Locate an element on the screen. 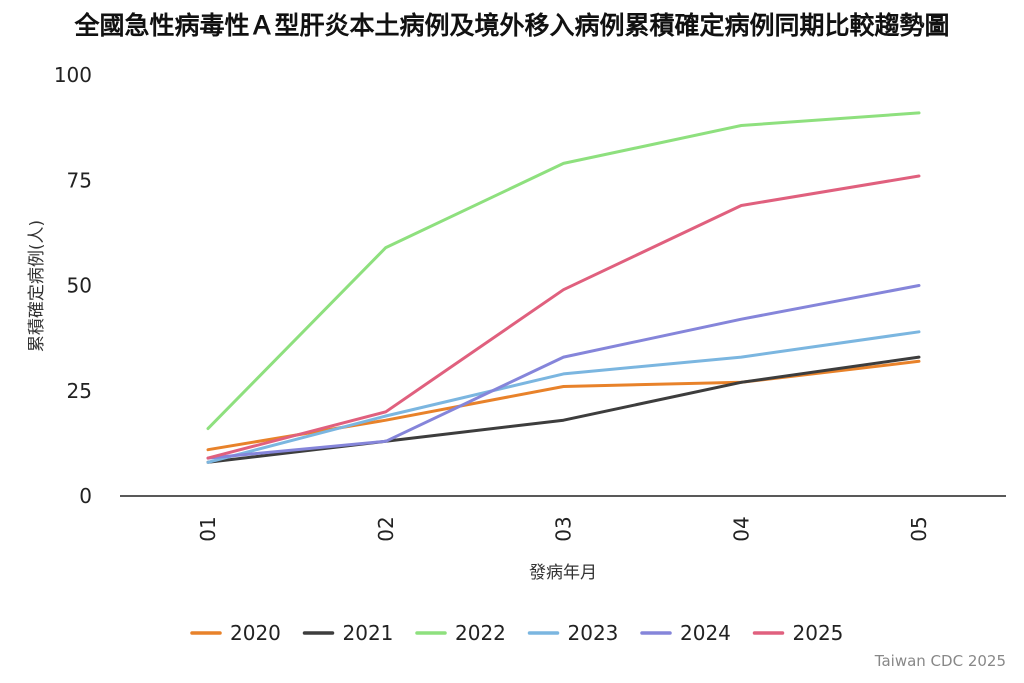 Image resolution: width=1024 pixels, height=683 pixels. legend-label-2022: 2022 is located at coordinates (480, 633).